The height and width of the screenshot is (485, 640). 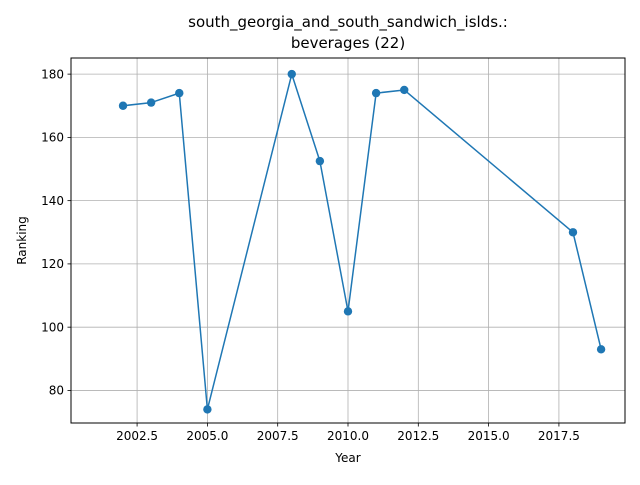 What do you see at coordinates (52, 138) in the screenshot?
I see `y-tick-label: 160` at bounding box center [52, 138].